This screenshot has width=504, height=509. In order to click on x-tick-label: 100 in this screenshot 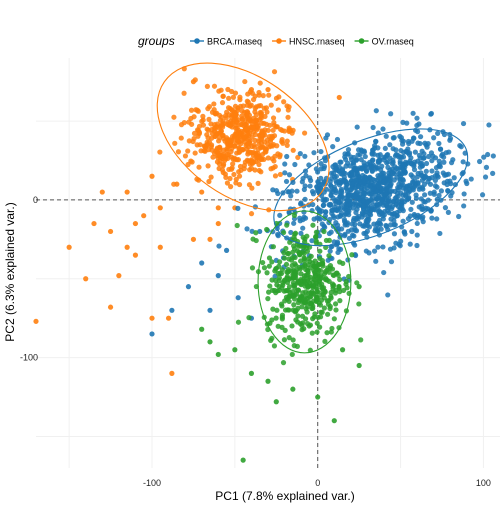, I will do `click(483, 483)`.